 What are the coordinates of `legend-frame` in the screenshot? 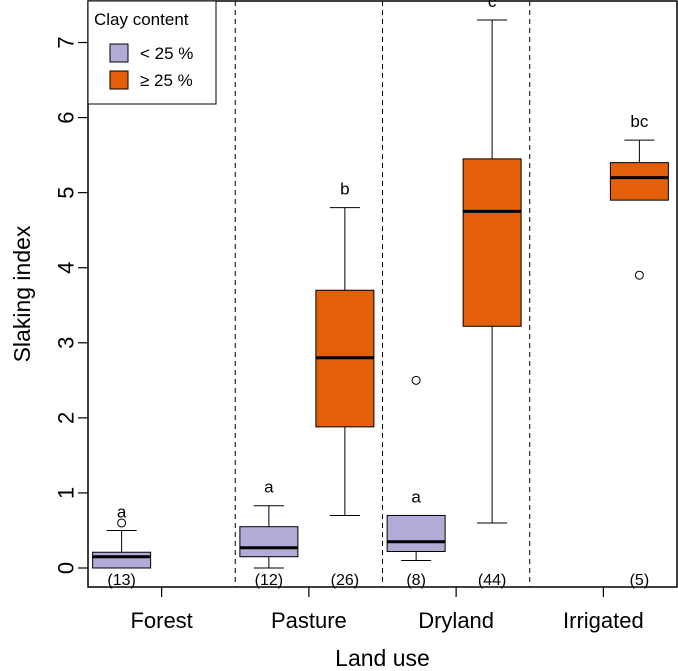 It's located at (152, 52).